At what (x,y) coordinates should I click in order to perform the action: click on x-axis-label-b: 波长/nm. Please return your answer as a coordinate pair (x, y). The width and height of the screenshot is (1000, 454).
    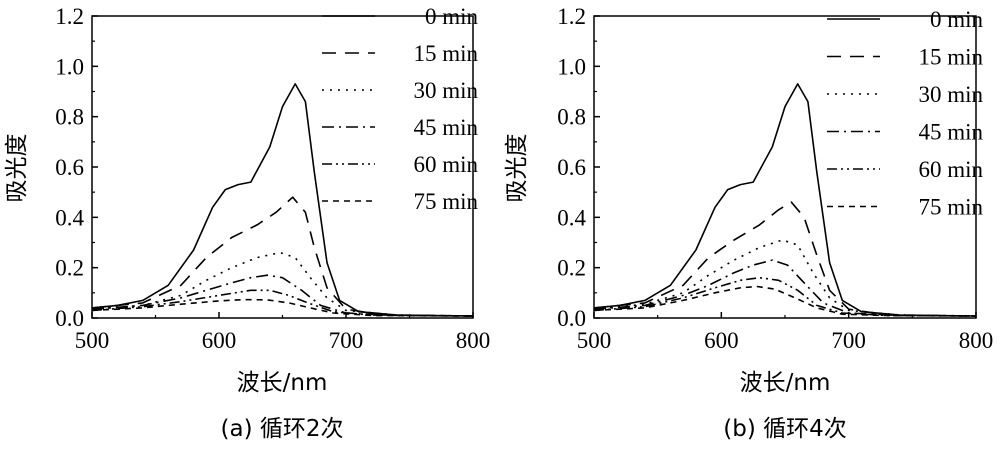
    Looking at the image, I should click on (785, 383).